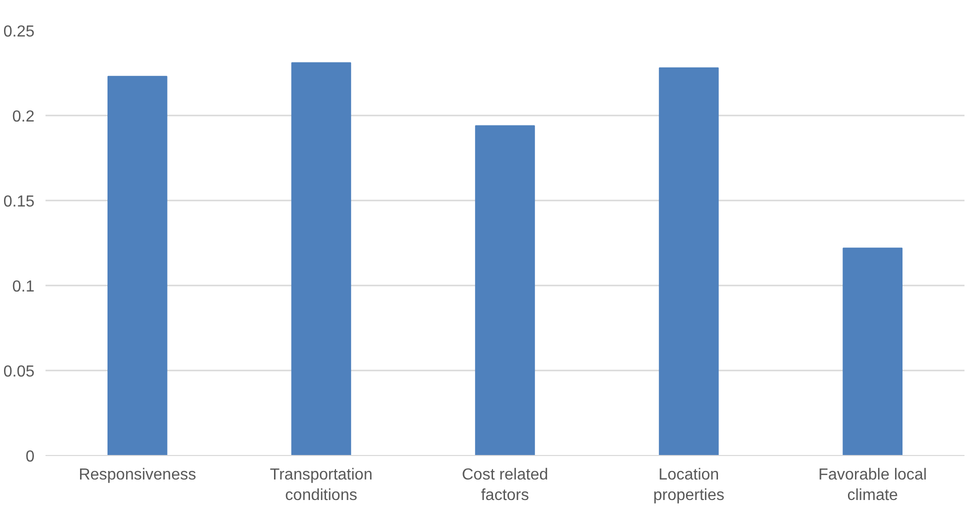 This screenshot has width=979, height=506. What do you see at coordinates (19, 202) in the screenshot?
I see `y-tick-label: 0.15` at bounding box center [19, 202].